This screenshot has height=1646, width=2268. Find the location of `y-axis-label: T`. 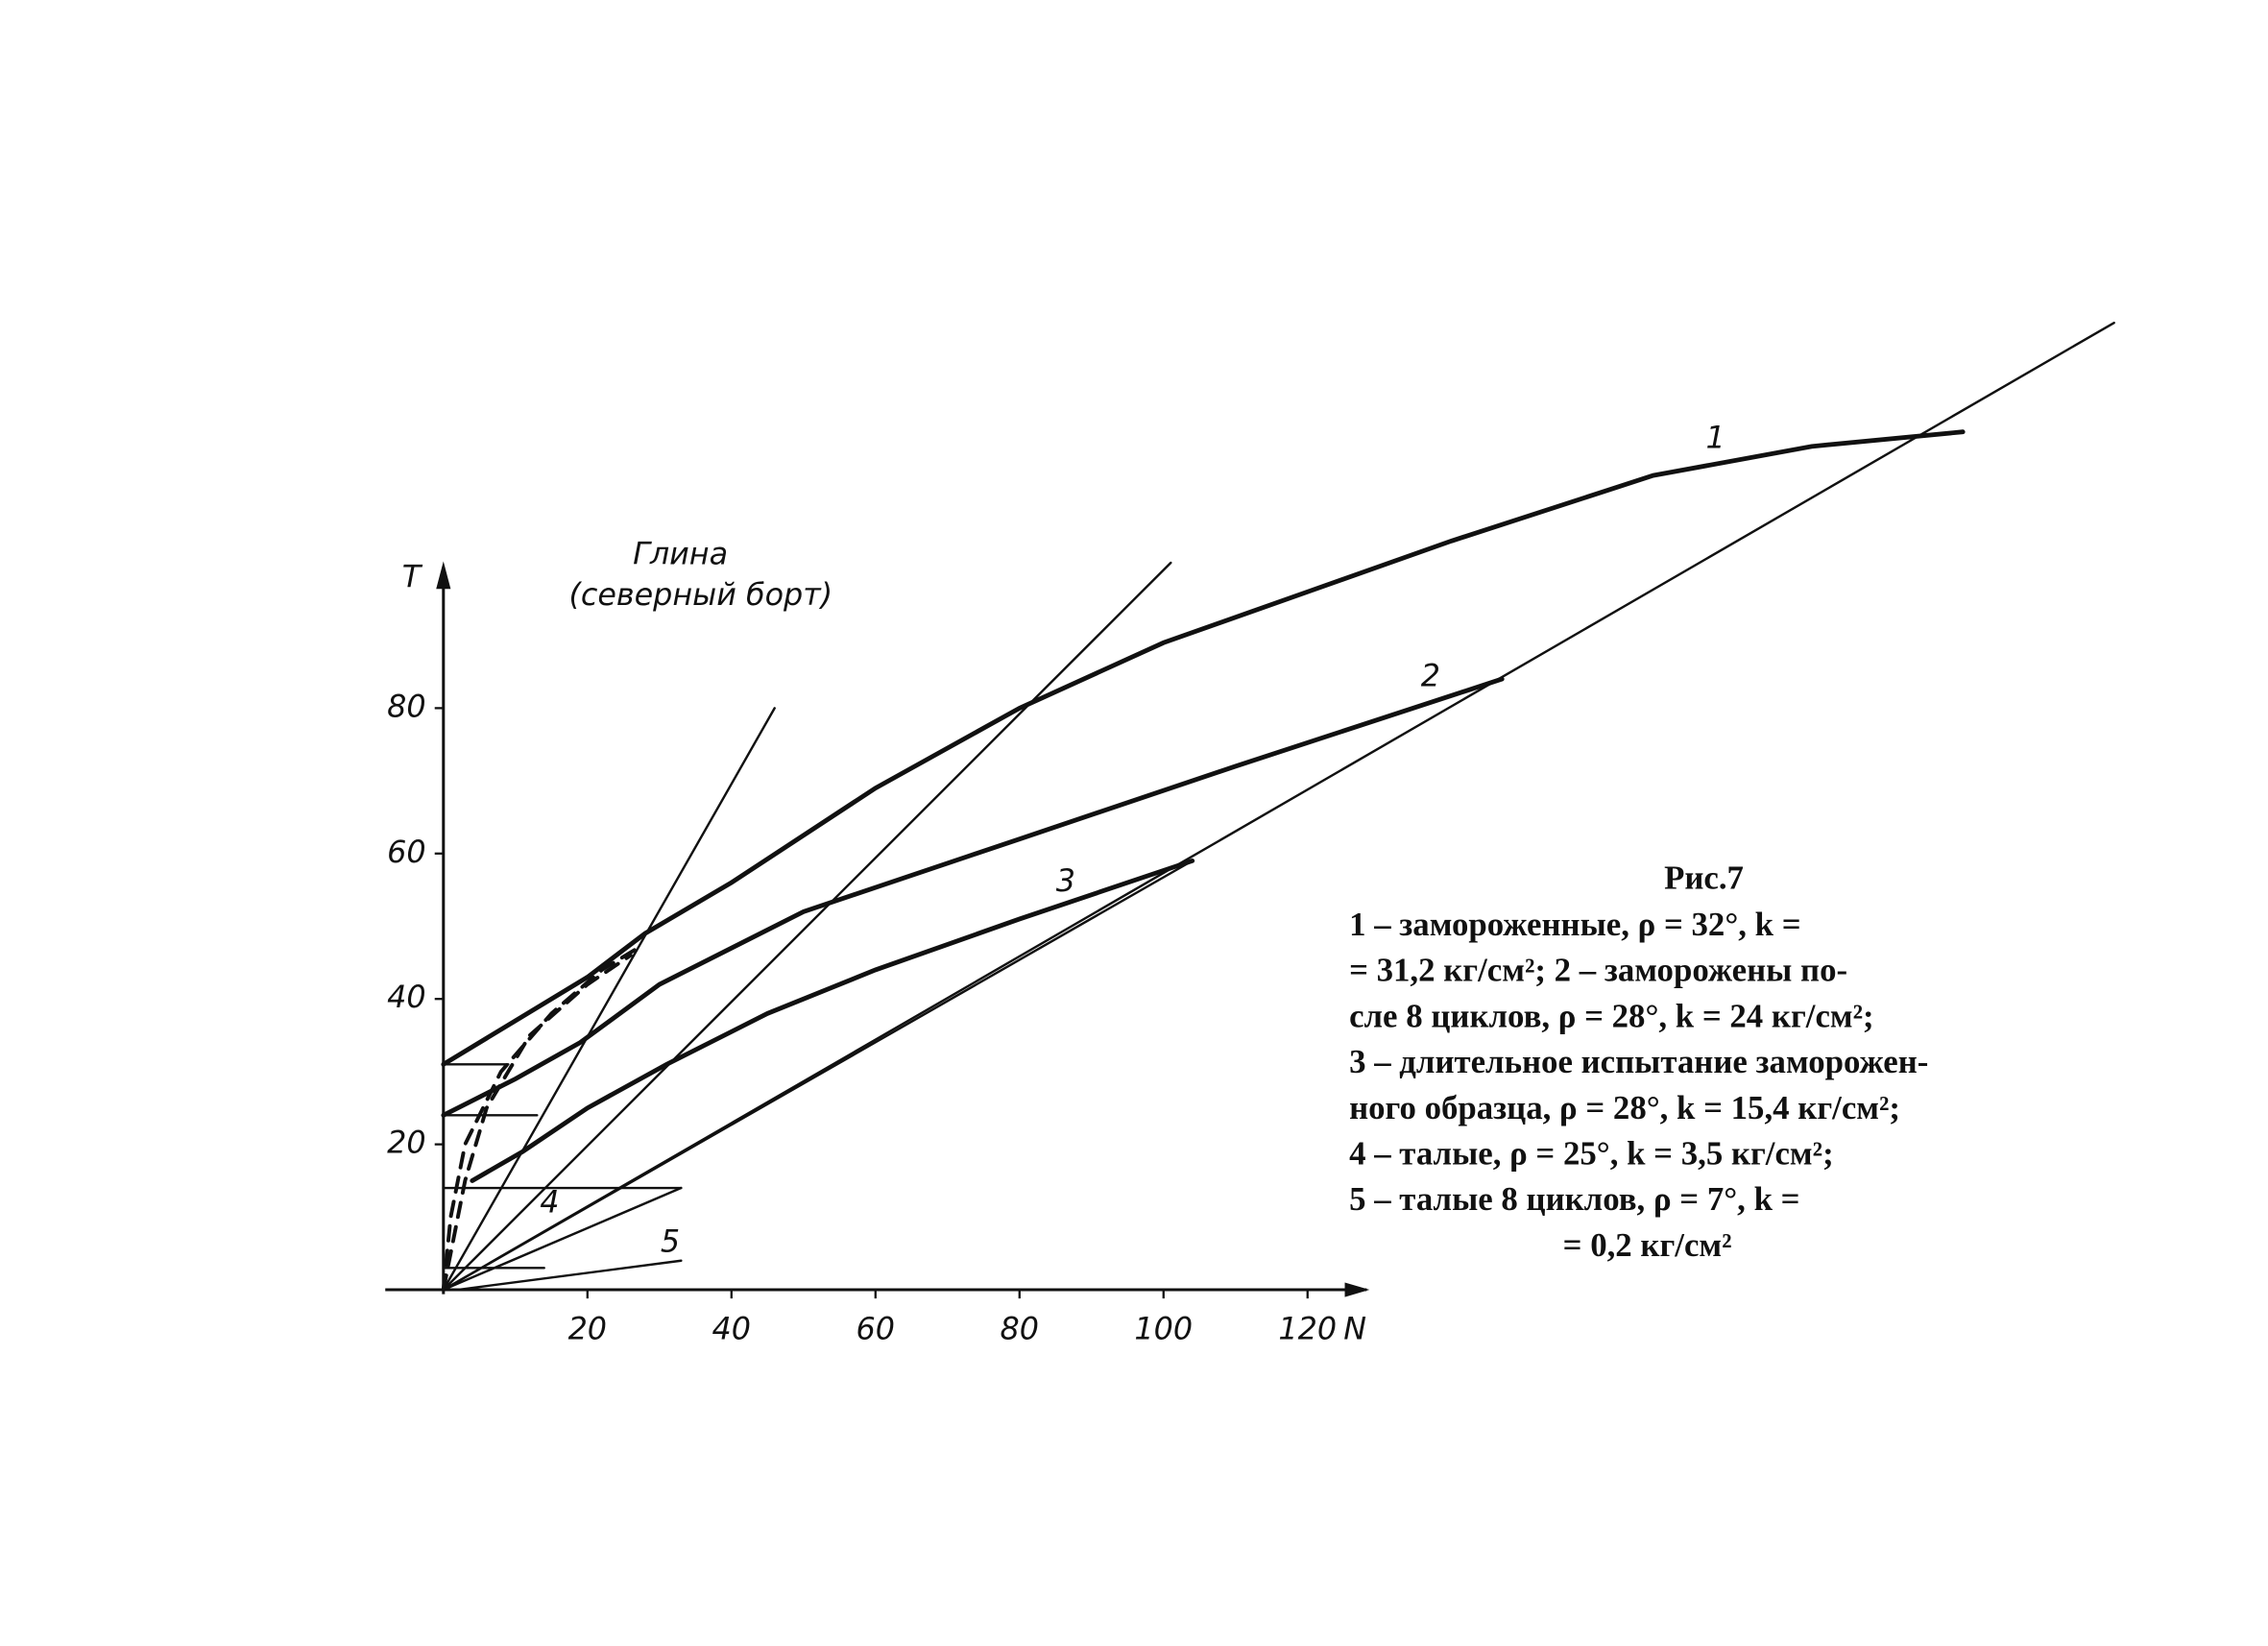

y-axis-label: T is located at coordinates (412, 577).